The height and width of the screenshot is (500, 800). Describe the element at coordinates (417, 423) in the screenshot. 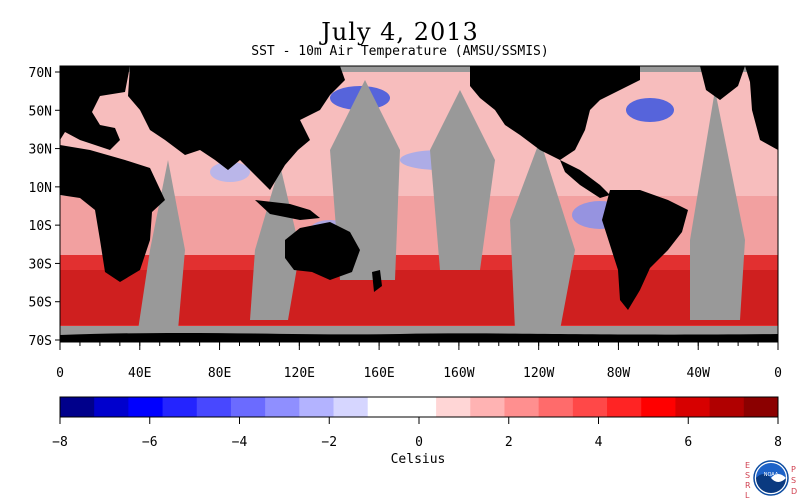

I see `colorbar: −8 −6 −4 −2 0 2 4 6 8` at that location.